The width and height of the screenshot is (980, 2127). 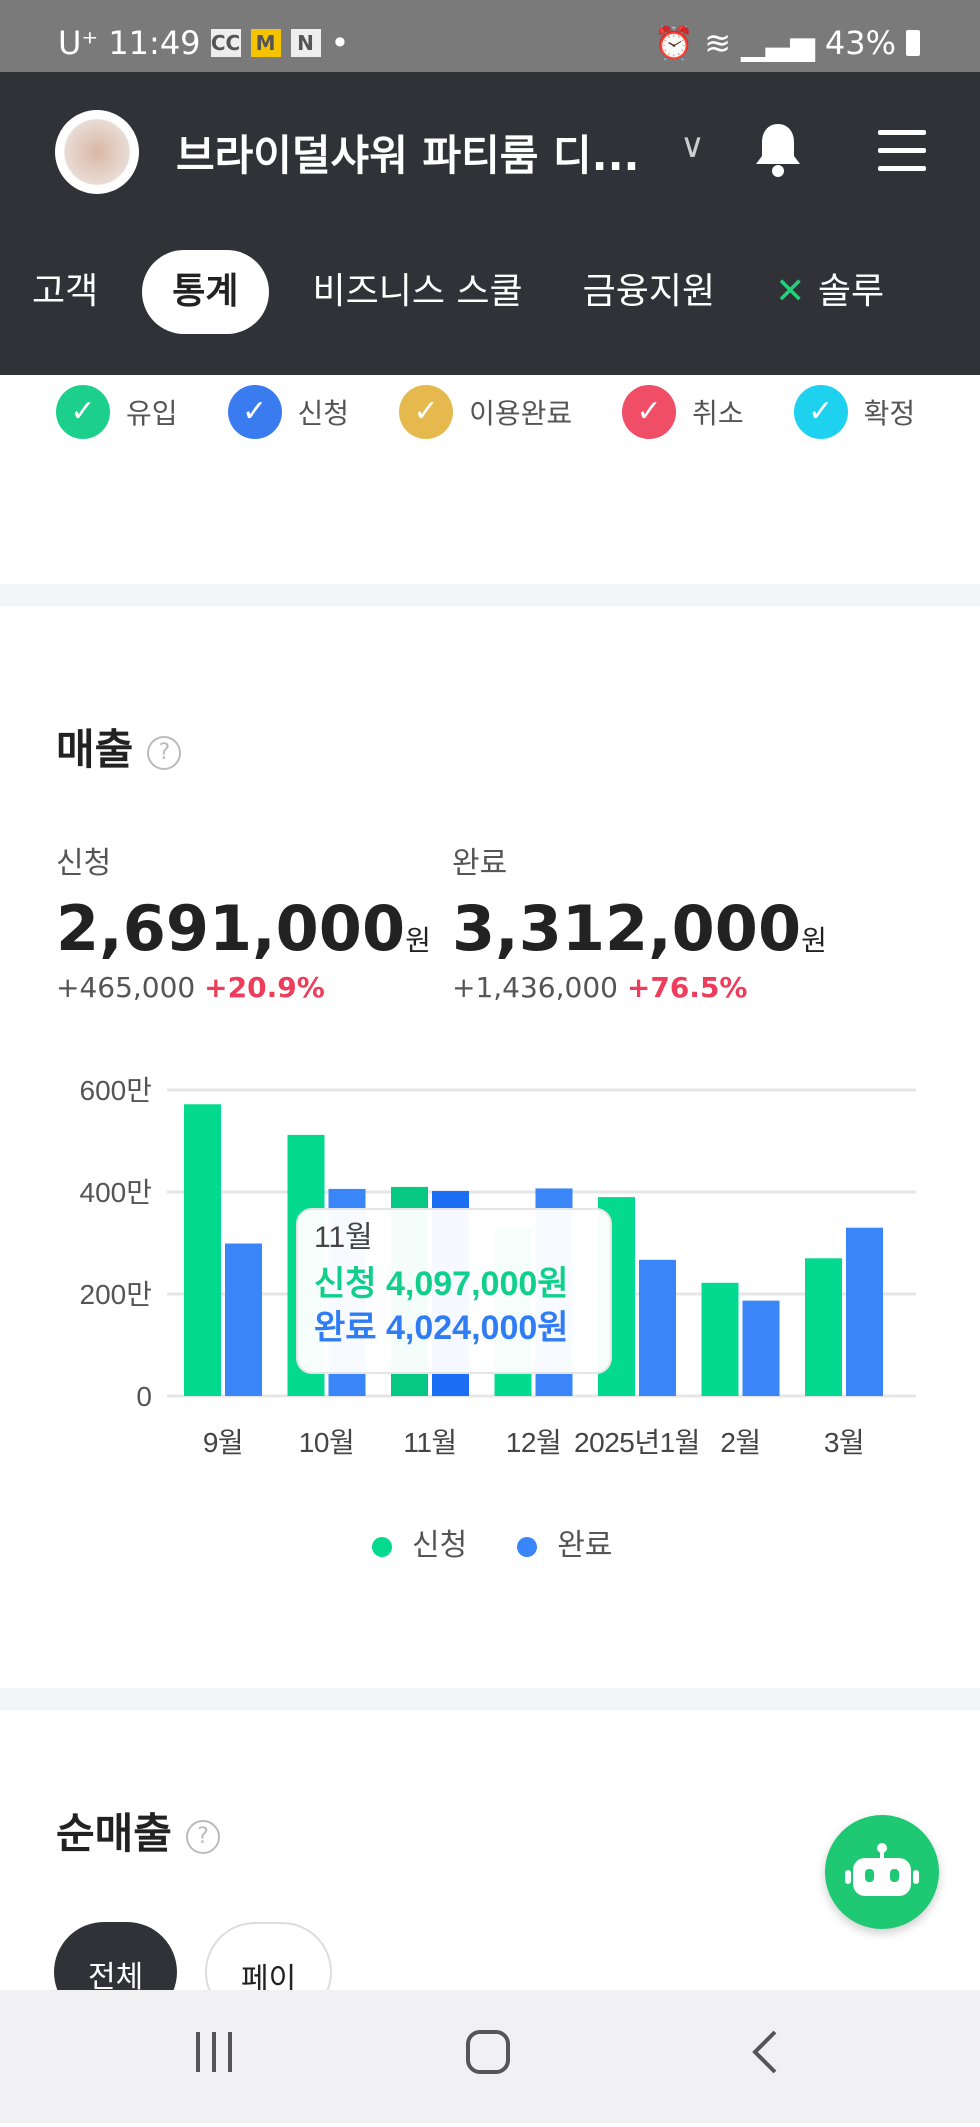 What do you see at coordinates (902, 157) in the screenshot?
I see `menu-icon` at bounding box center [902, 157].